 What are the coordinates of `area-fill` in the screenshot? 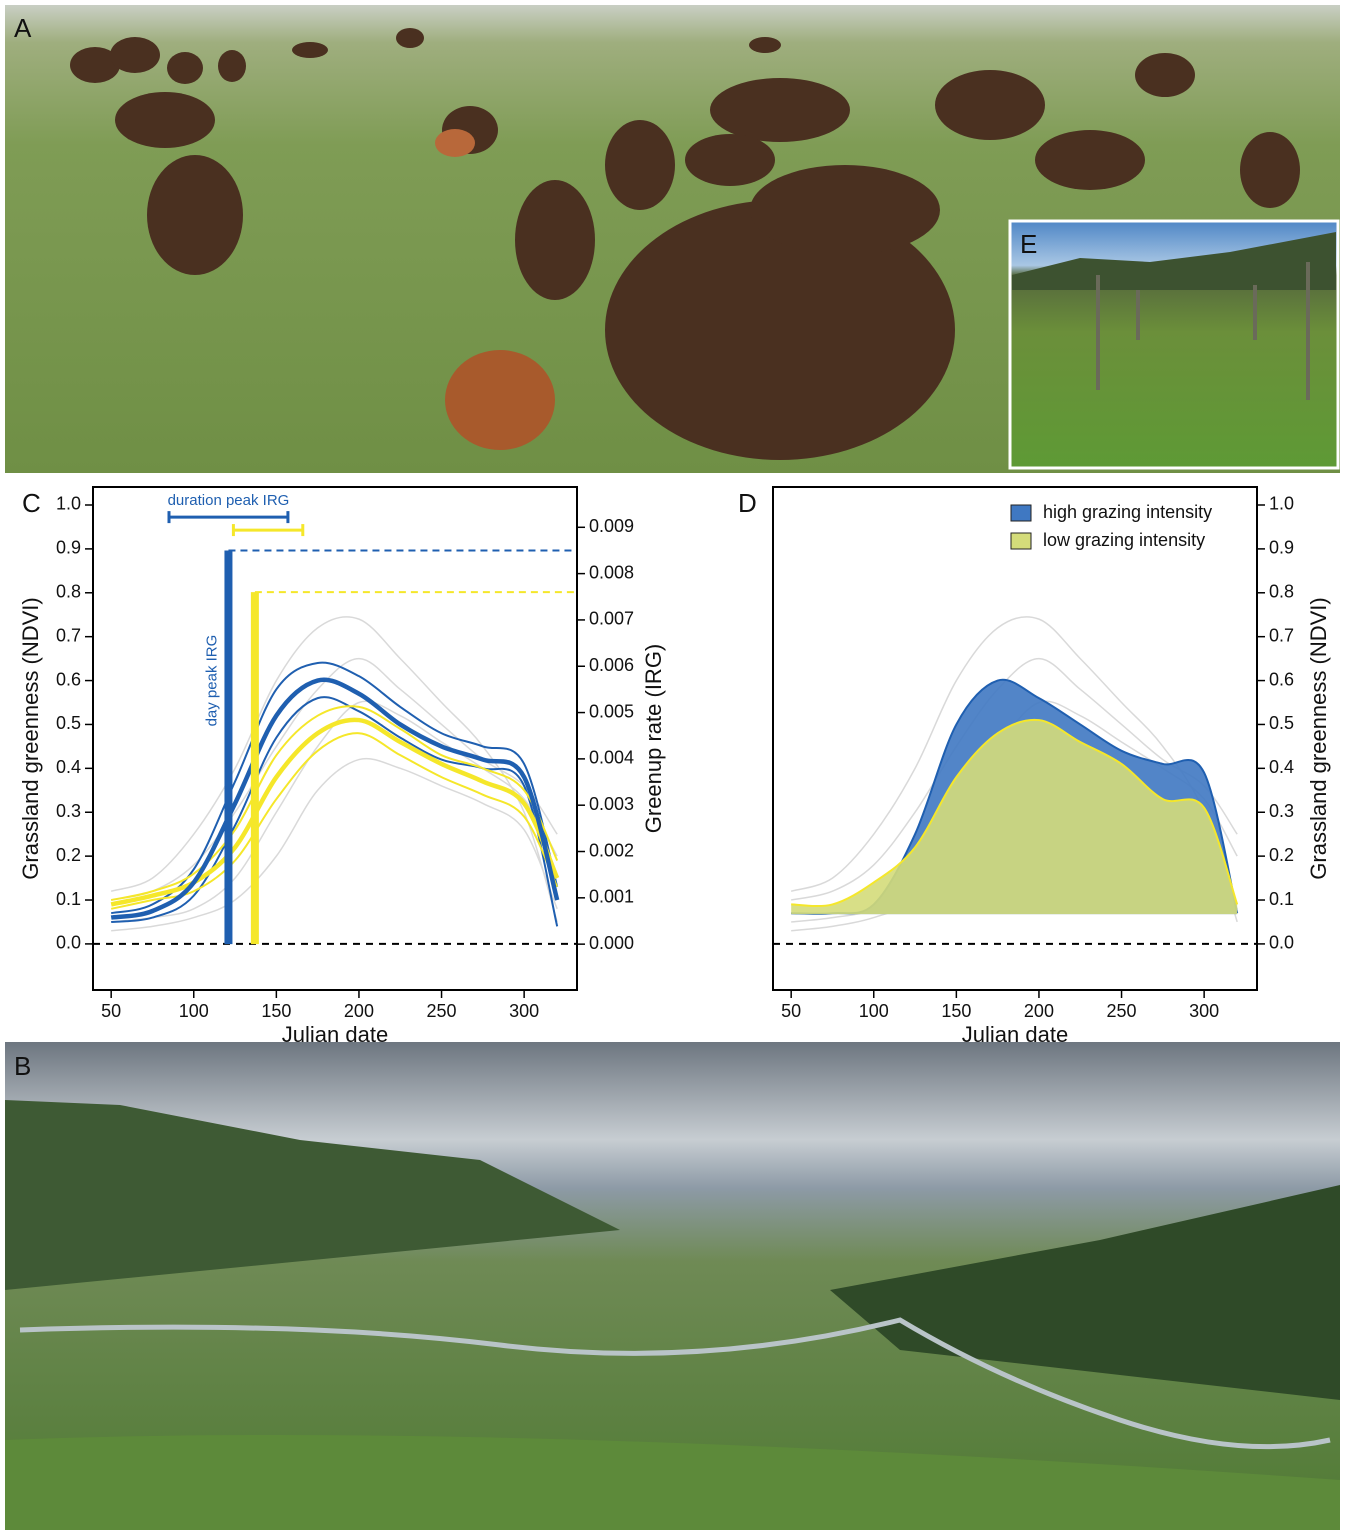 It's located at (1014, 817).